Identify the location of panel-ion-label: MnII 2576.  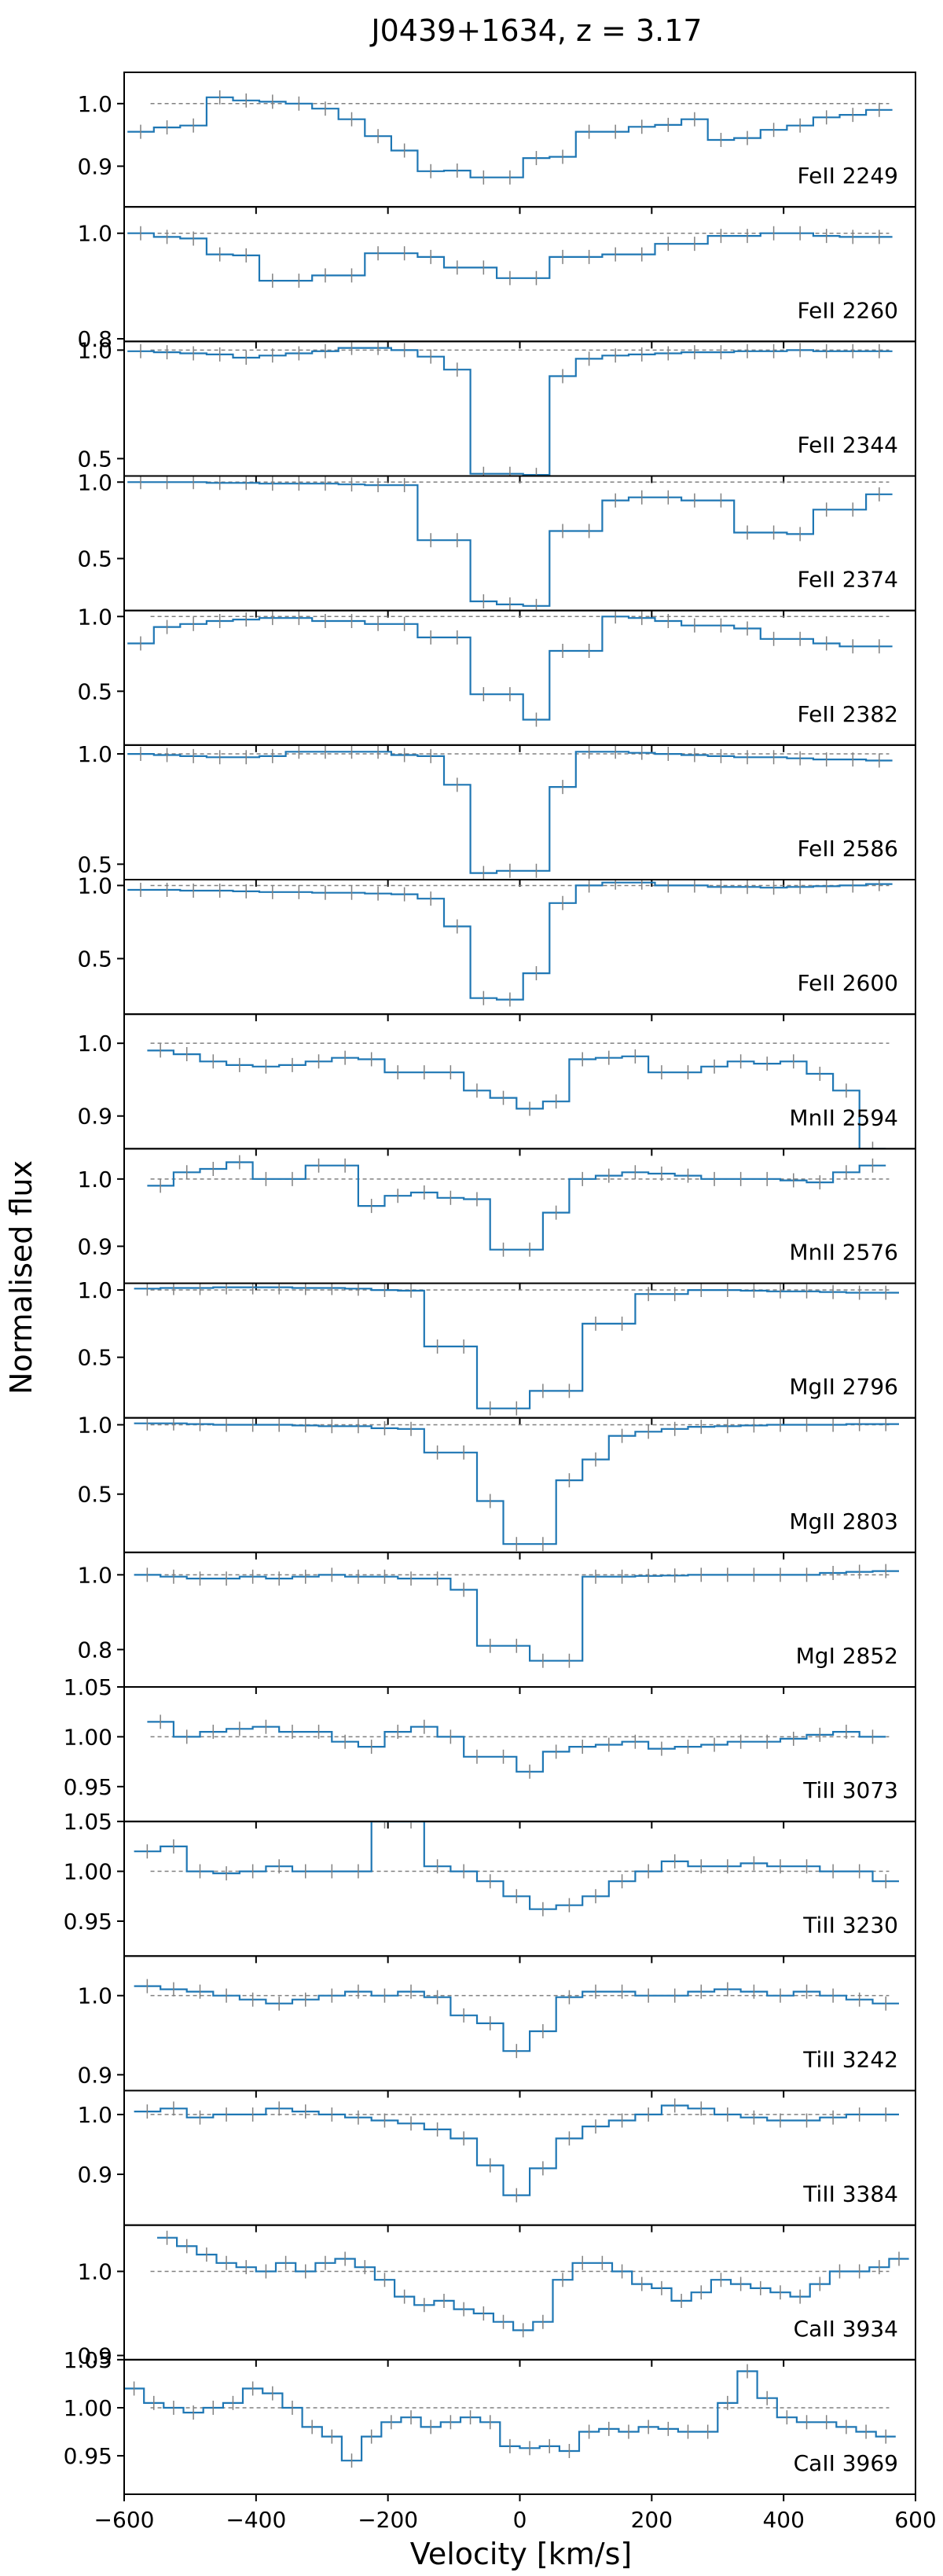
(843, 1253).